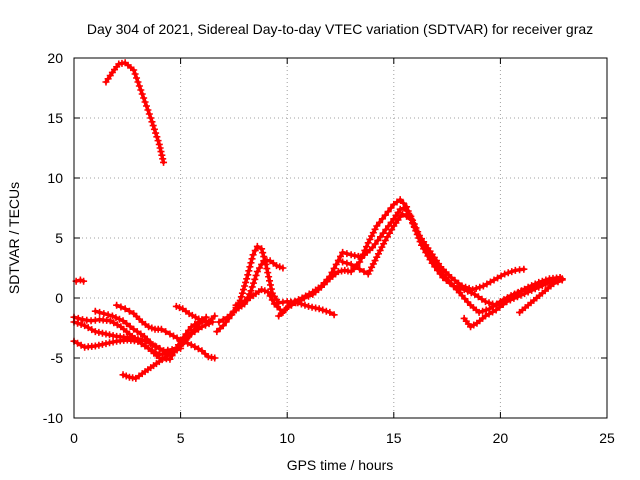 This screenshot has height=480, width=640. I want to click on y-tick-label: 15, so click(55, 118).